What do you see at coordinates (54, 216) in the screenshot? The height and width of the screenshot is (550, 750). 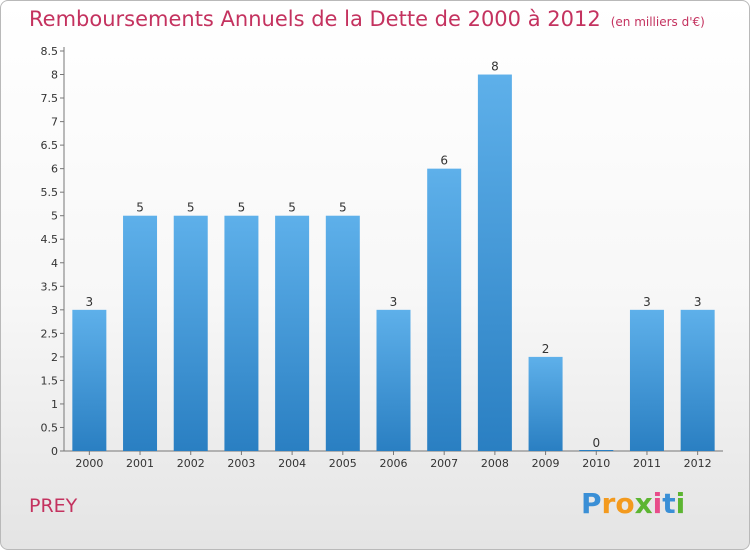 I see `y-tick-label: 5` at bounding box center [54, 216].